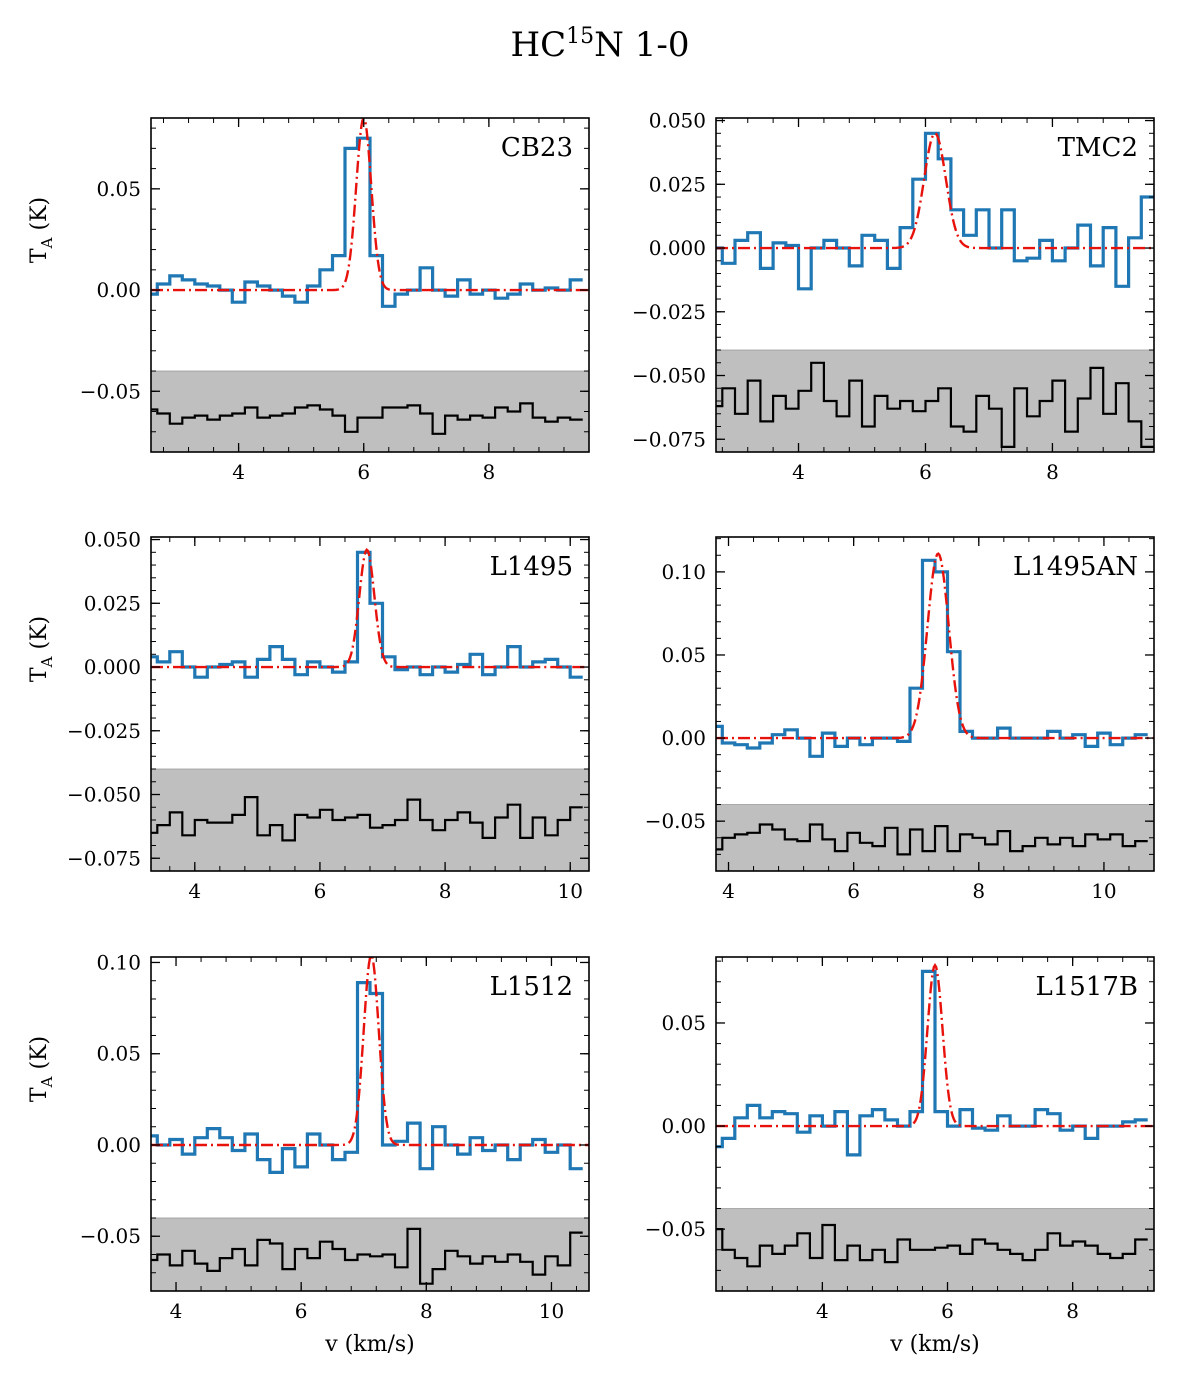  I want to click on panel-label: L1512, so click(531, 987).